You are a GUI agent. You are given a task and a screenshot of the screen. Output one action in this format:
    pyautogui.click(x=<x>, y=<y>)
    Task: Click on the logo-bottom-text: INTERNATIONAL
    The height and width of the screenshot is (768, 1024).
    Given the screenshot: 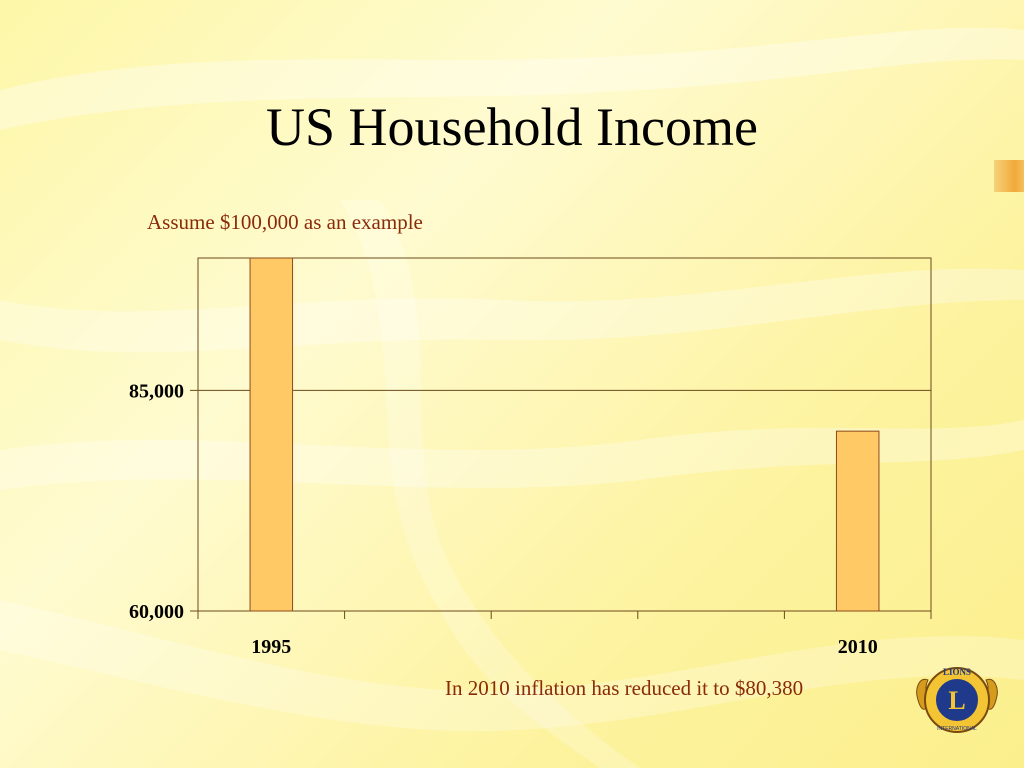 What is the action you would take?
    pyautogui.click(x=957, y=729)
    